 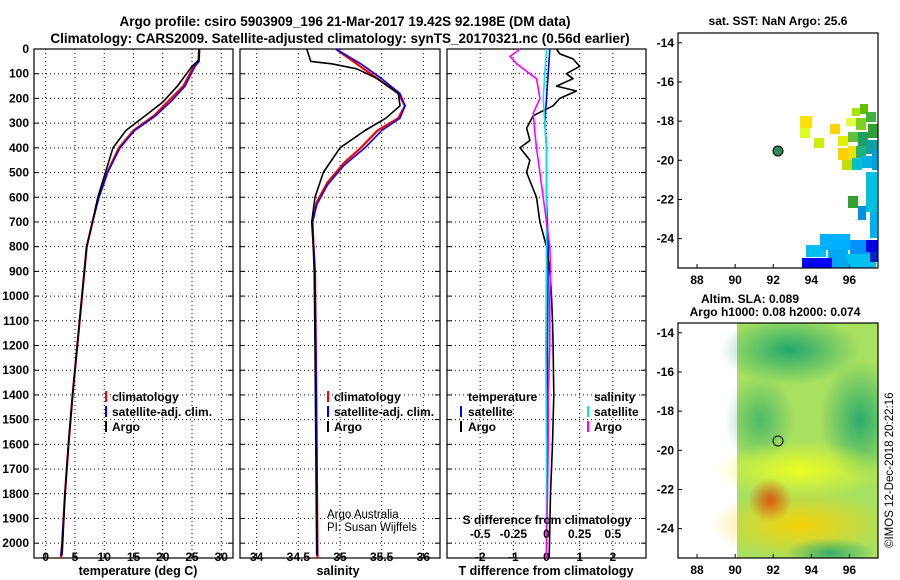 What do you see at coordinates (503, 397) in the screenshot?
I see `legend-title-temperature: temperature` at bounding box center [503, 397].